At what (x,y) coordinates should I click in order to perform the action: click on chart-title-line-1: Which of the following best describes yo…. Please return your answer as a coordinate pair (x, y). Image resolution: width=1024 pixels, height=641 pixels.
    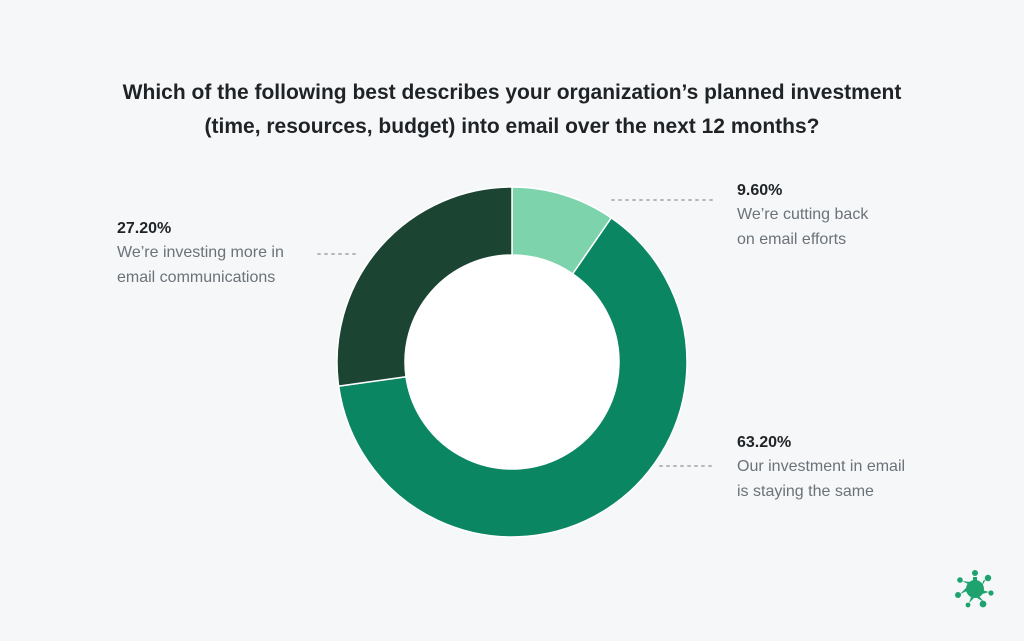
    Looking at the image, I should click on (512, 92).